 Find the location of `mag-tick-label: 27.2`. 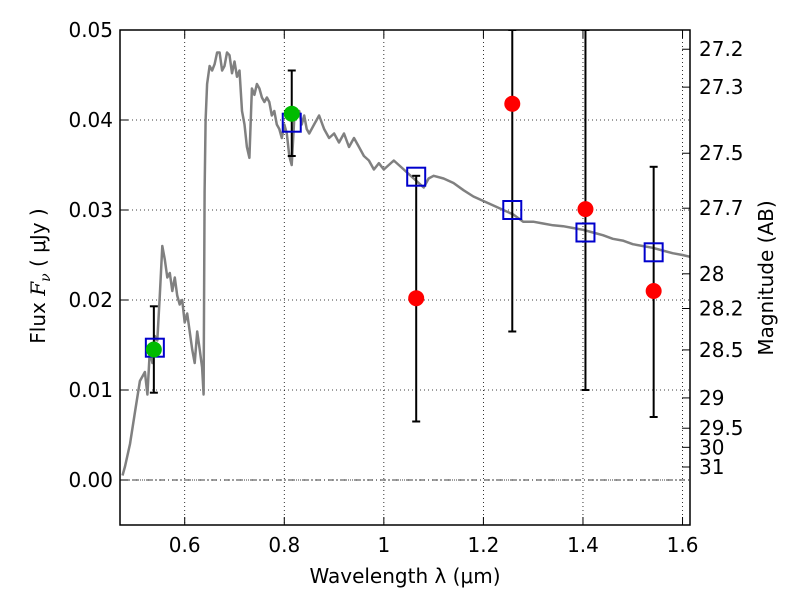

mag-tick-label: 27.2 is located at coordinates (721, 49).